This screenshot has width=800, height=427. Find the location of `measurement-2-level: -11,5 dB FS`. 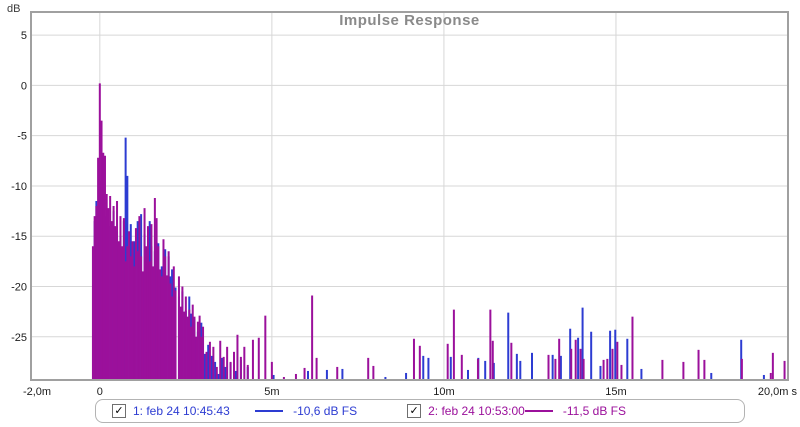

measurement-2-level: -11,5 dB FS is located at coordinates (594, 411).